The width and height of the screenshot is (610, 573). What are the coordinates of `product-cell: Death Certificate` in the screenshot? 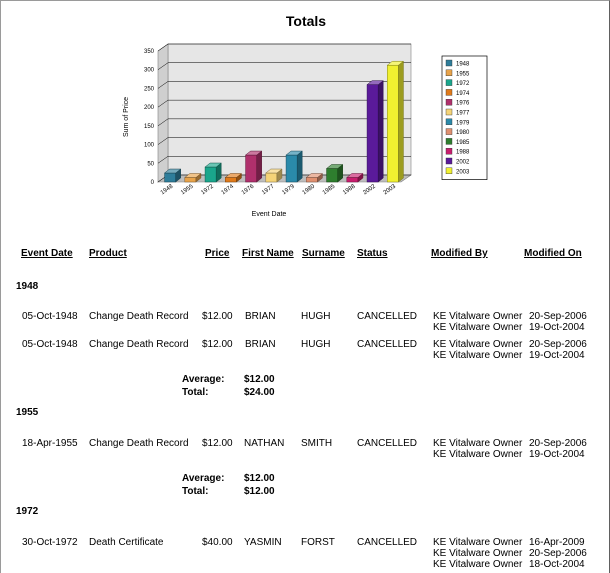 It's located at (126, 542).